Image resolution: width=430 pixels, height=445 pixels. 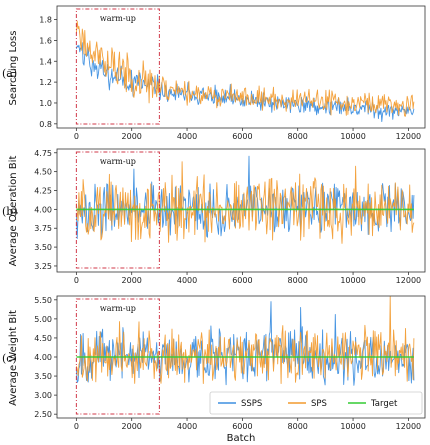 What do you see at coordinates (117, 66) in the screenshot?
I see `panel-a-warmup-box` at bounding box center [117, 66].